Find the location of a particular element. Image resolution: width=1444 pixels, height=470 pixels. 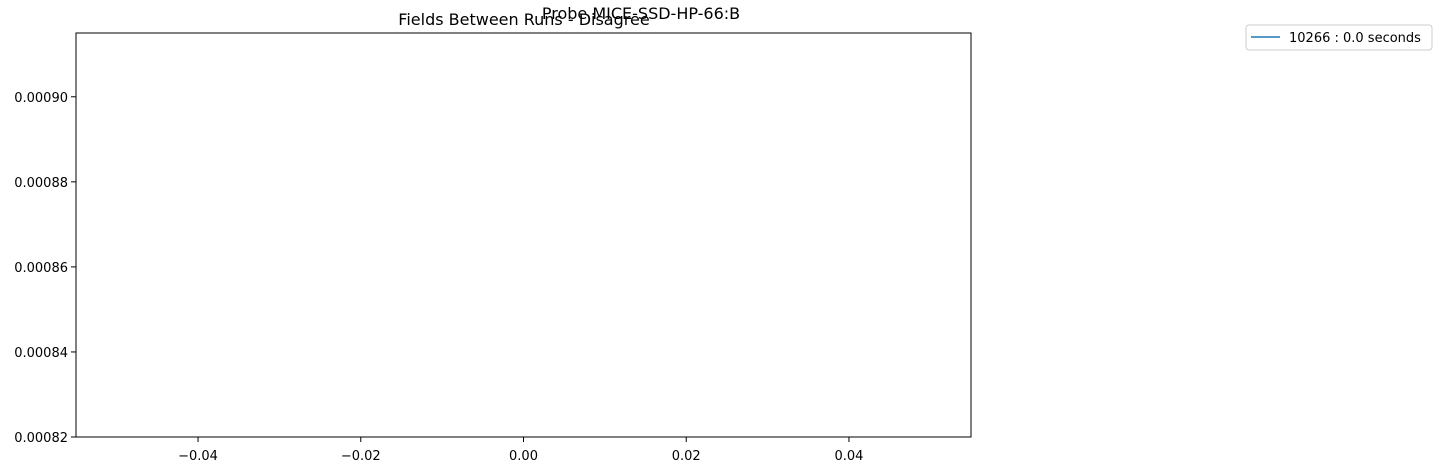

y-tick-label: 0.00082 is located at coordinates (41, 438).